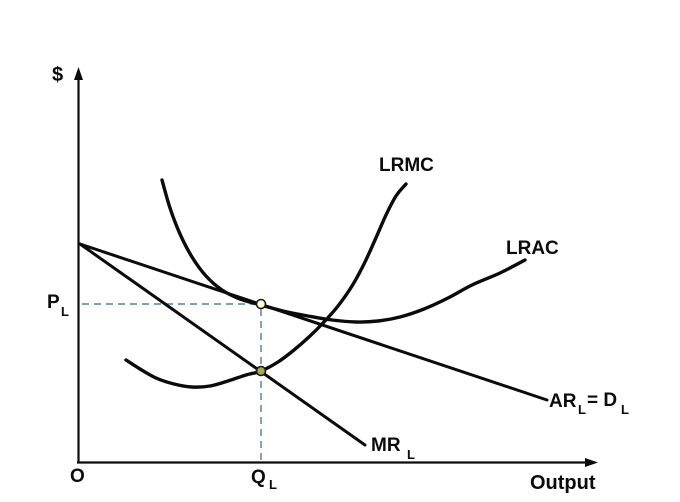 The width and height of the screenshot is (680, 502). What do you see at coordinates (602, 400) in the screenshot?
I see `ar-equals-d-label: = D` at bounding box center [602, 400].